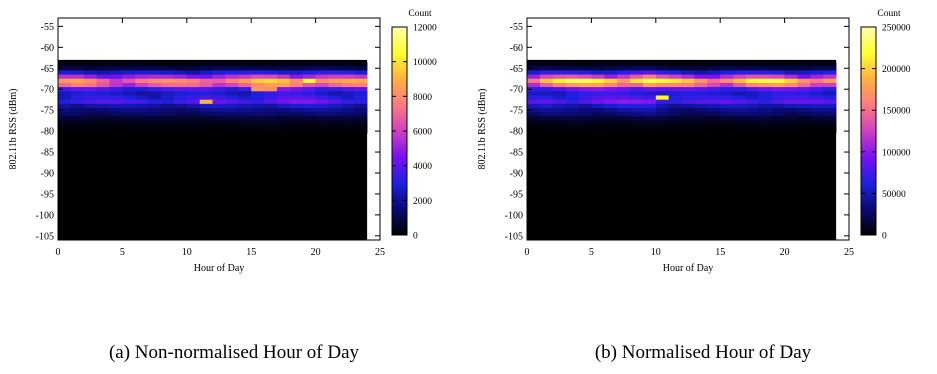  I want to click on y-tick-label: -100, so click(45, 215).